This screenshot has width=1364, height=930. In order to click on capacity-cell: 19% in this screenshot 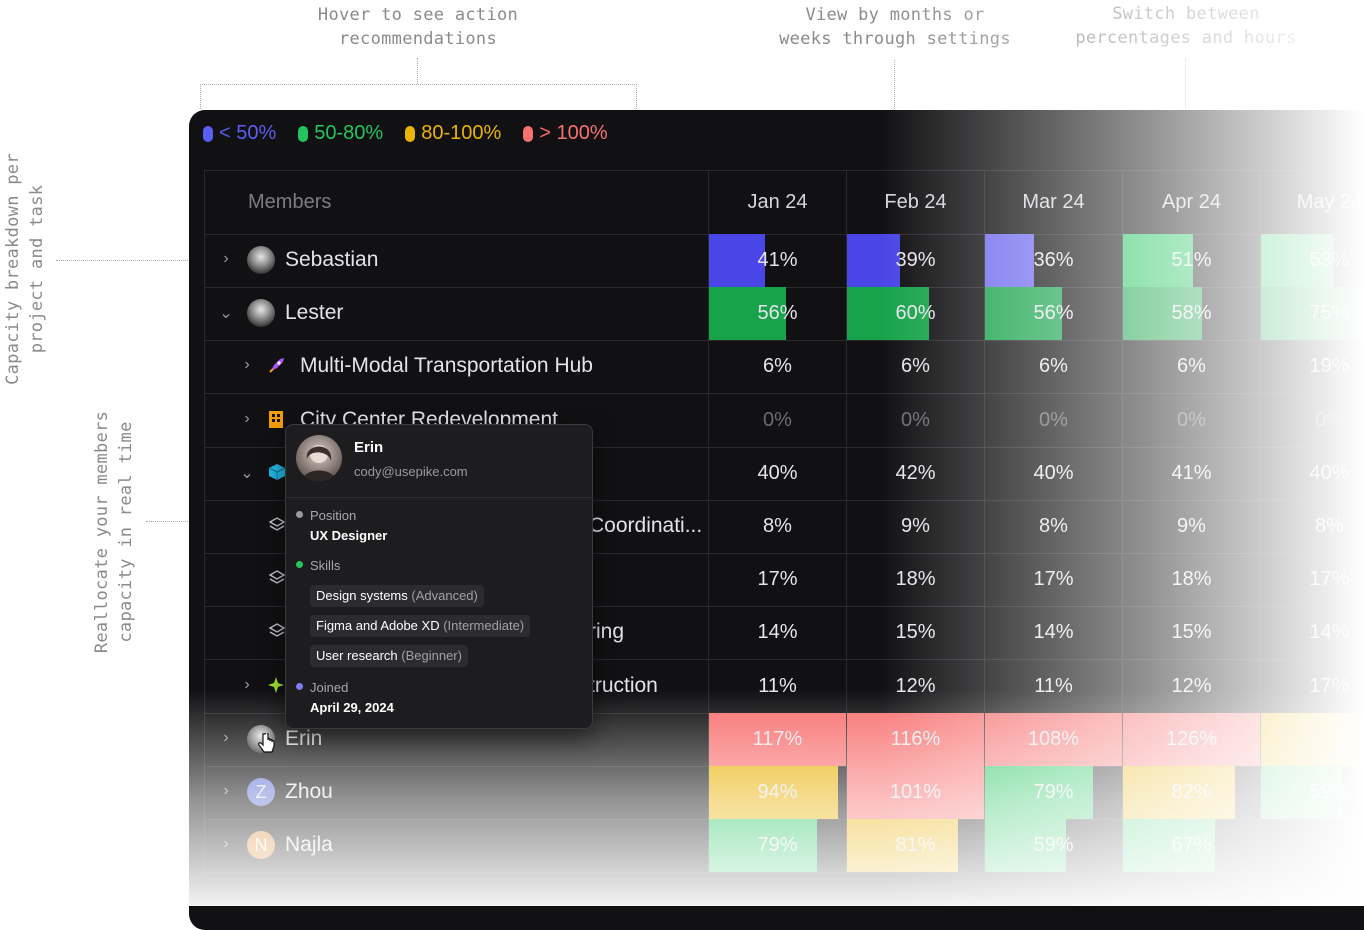, I will do `click(1312, 367)`.